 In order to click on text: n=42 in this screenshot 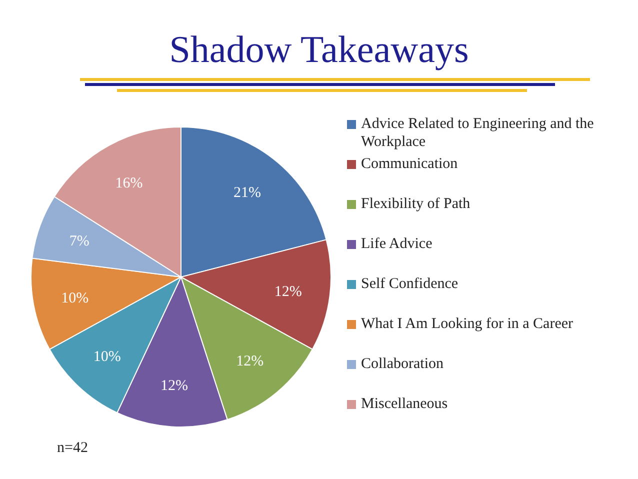, I will do `click(72, 448)`.